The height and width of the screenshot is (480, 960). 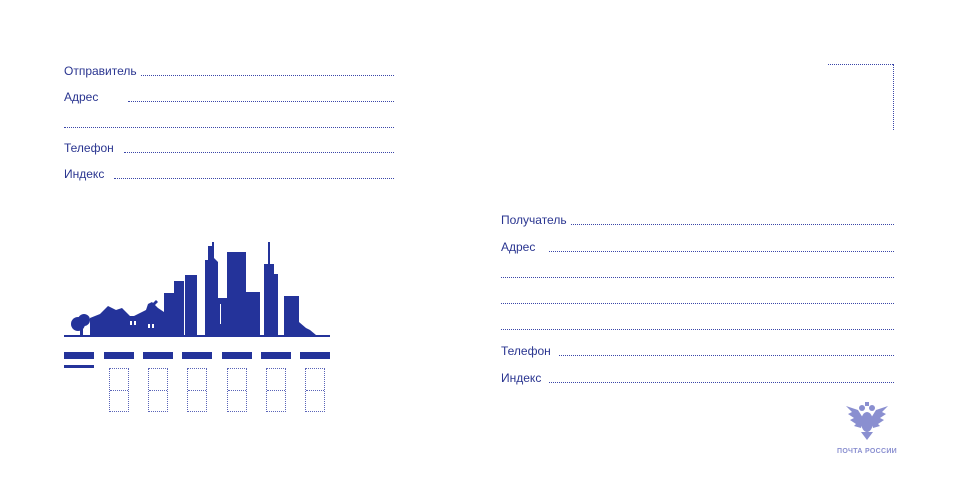 I want to click on sender-address-field: Адрес, so click(x=229, y=96).